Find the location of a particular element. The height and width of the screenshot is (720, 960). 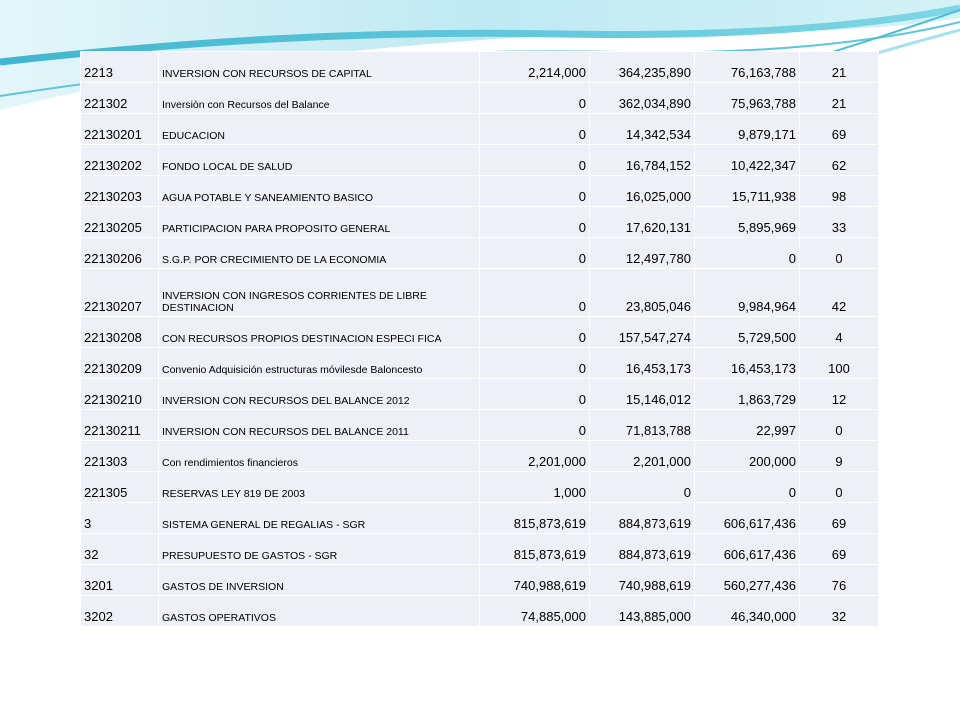

row-value-3: 0 is located at coordinates (747, 487).